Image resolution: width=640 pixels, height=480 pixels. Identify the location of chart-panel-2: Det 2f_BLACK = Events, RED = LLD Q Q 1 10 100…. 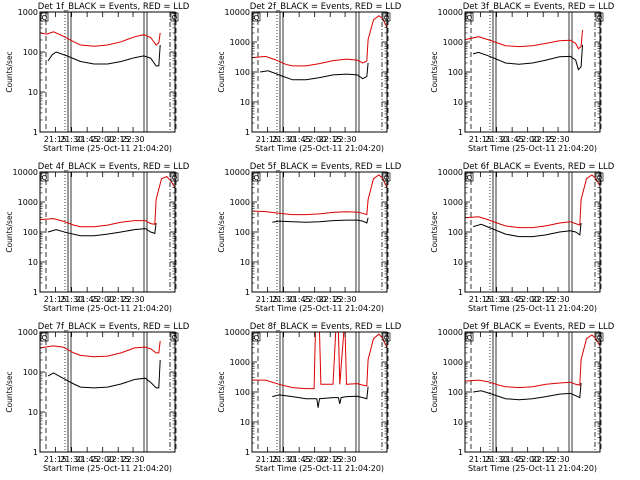
(309, 77).